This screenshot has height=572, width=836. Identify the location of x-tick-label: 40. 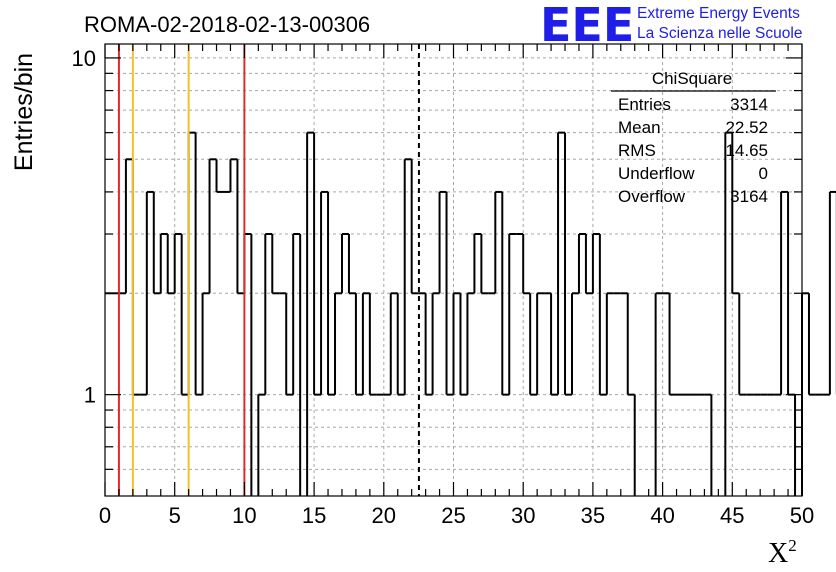
(662, 515).